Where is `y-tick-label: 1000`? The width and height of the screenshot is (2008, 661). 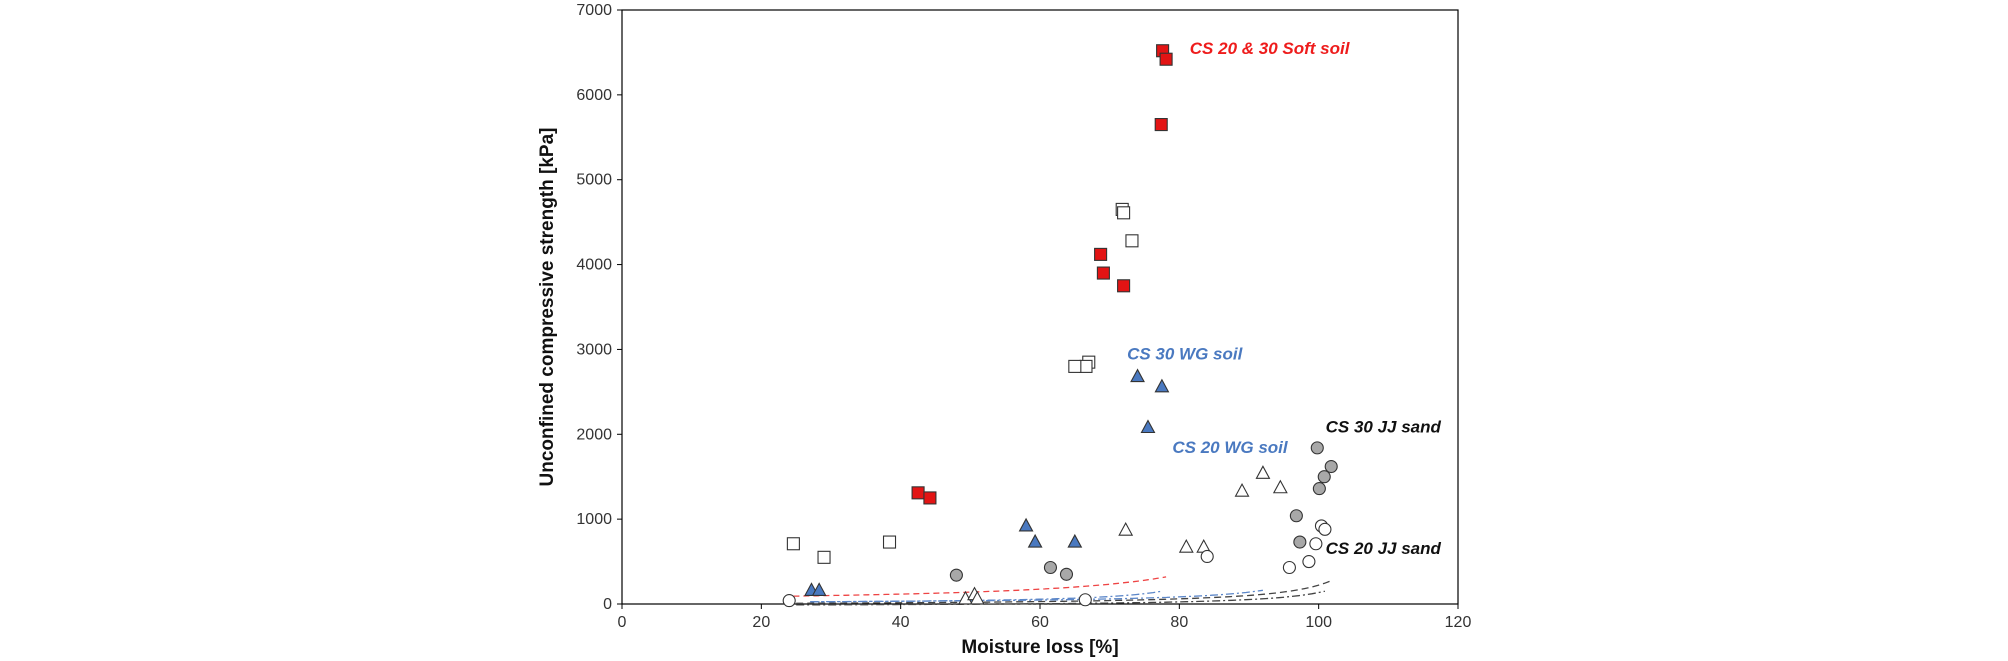 y-tick-label: 1000 is located at coordinates (594, 519).